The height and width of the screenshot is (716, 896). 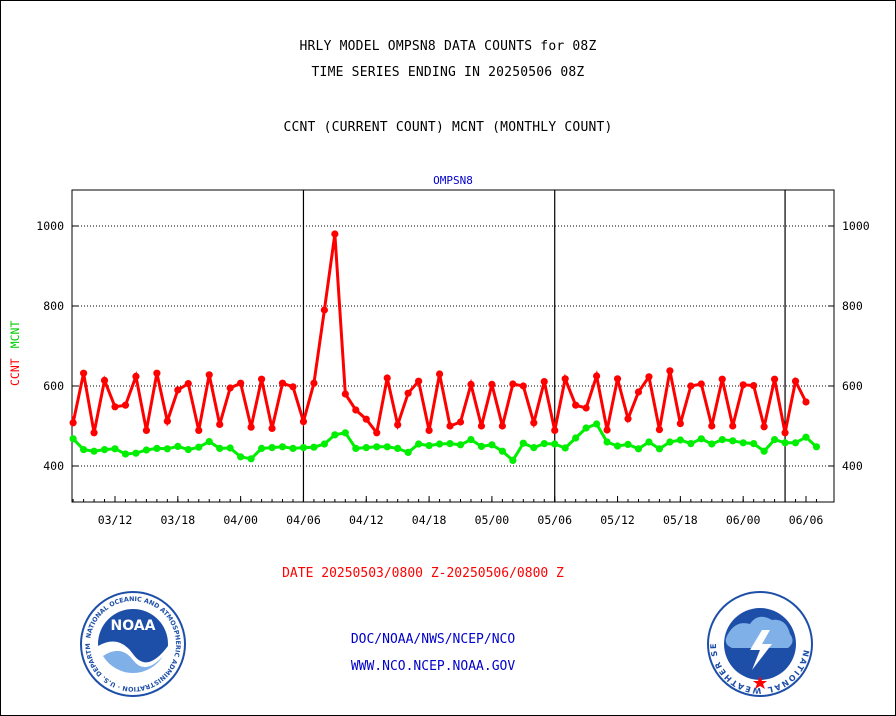 What do you see at coordinates (133, 626) in the screenshot?
I see `noaa-center-text: NOAA` at bounding box center [133, 626].